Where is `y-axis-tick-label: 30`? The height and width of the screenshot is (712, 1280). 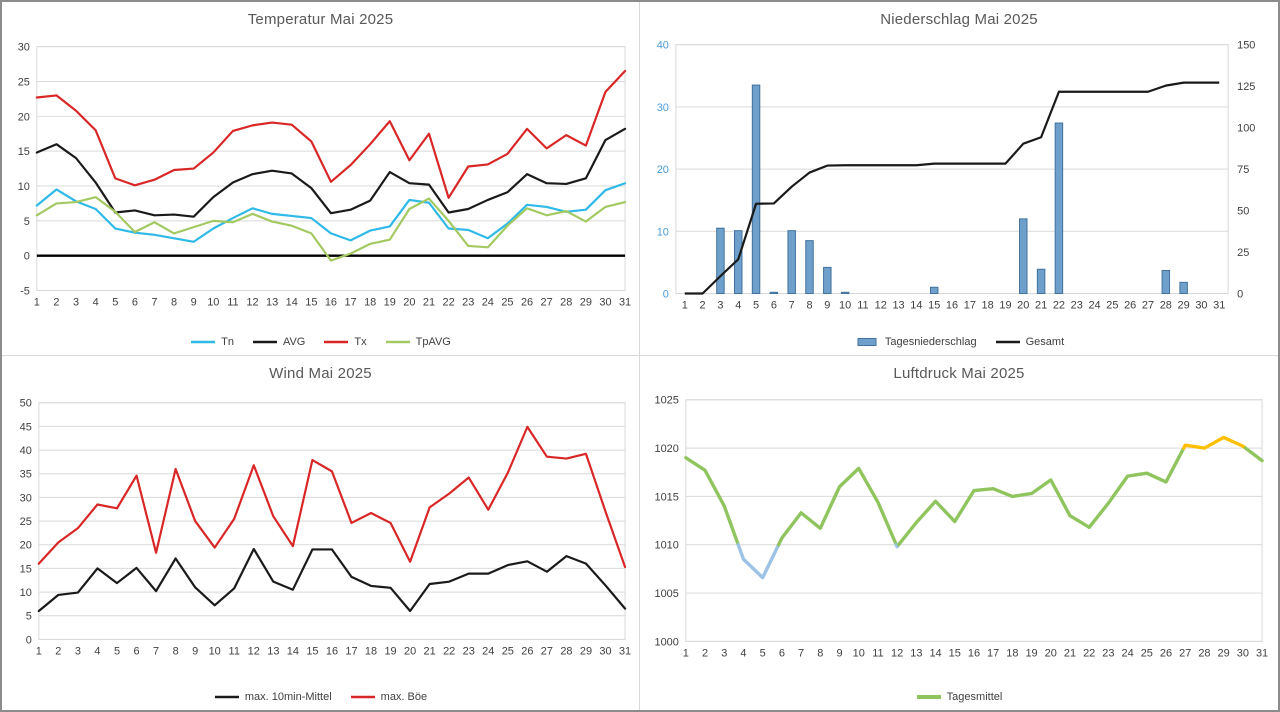 y-axis-tick-label: 30 is located at coordinates (663, 108).